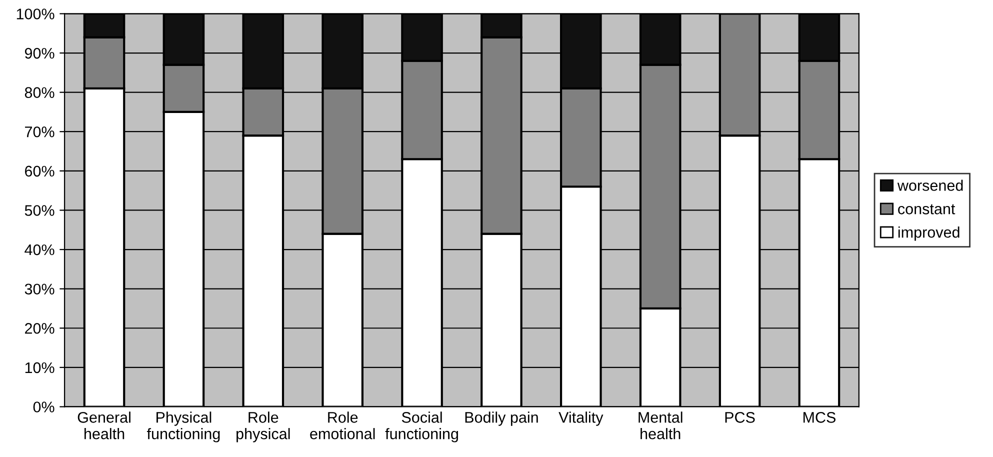 This screenshot has width=993, height=457. Describe the element at coordinates (39, 368) in the screenshot. I see `y-tick-label: 10%` at that location.